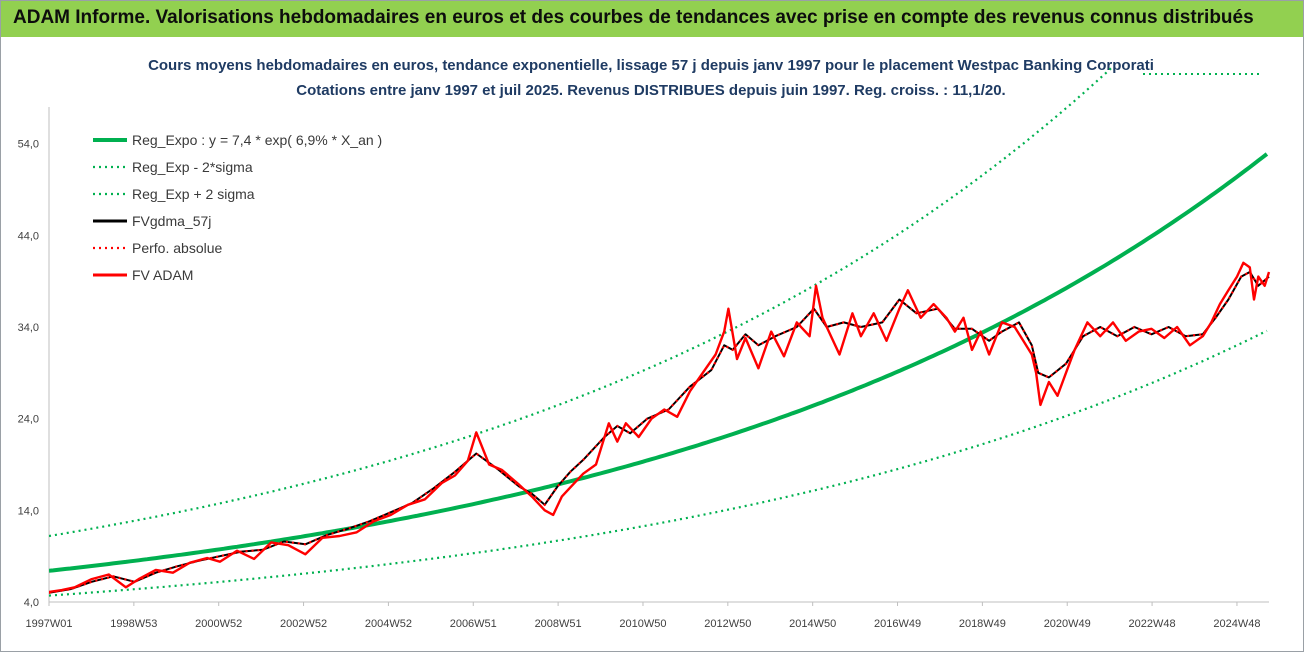 The height and width of the screenshot is (652, 1304). I want to click on x-tick-label: 2002W52, so click(303, 624).